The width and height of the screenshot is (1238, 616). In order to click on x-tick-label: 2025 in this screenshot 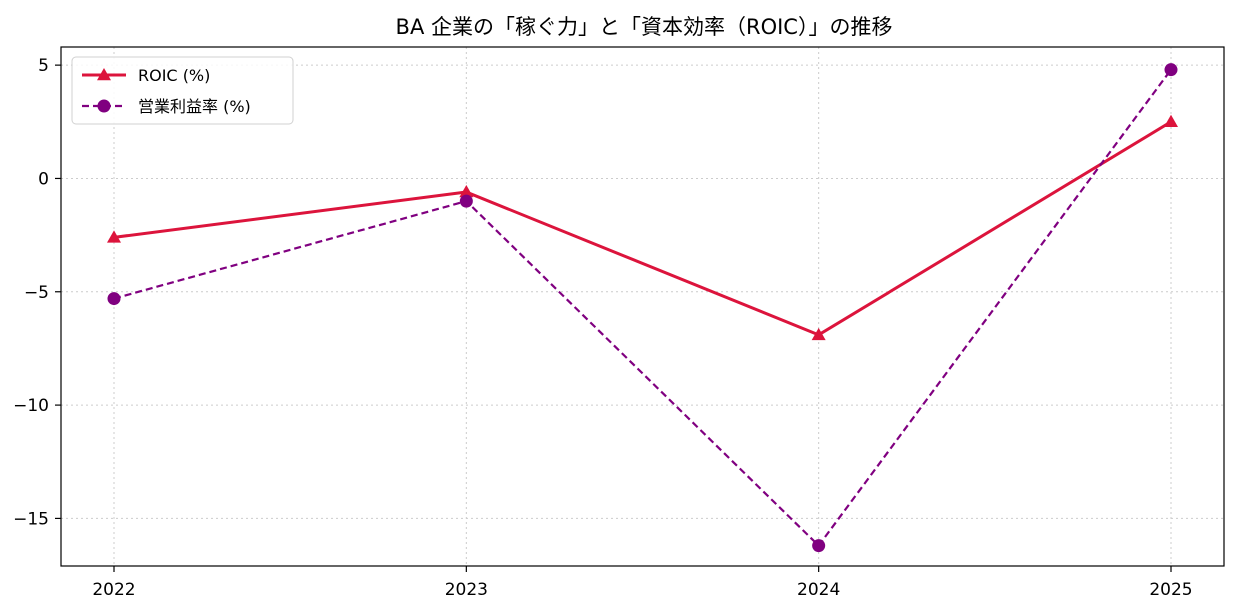, I will do `click(1170, 590)`.